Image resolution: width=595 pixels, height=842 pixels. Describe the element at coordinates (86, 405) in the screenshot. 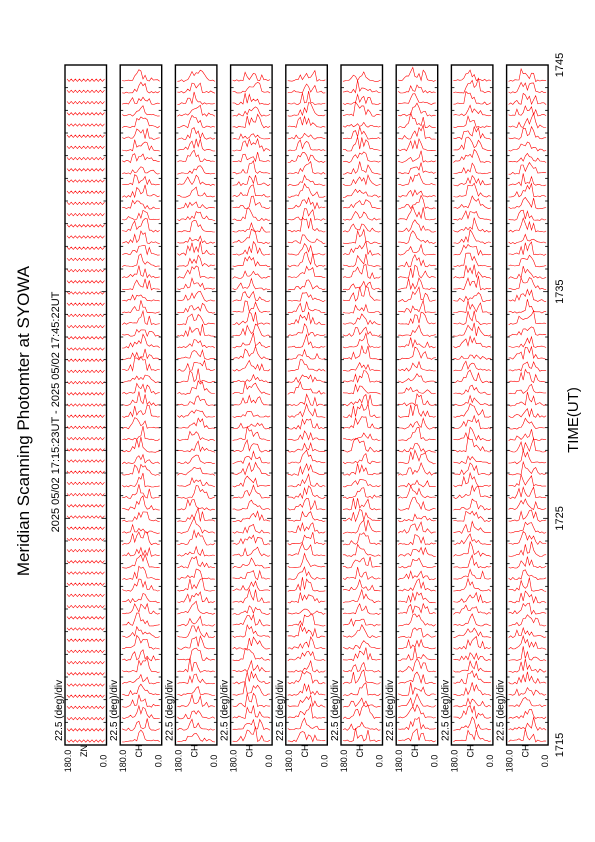

I see `panel-frame` at that location.